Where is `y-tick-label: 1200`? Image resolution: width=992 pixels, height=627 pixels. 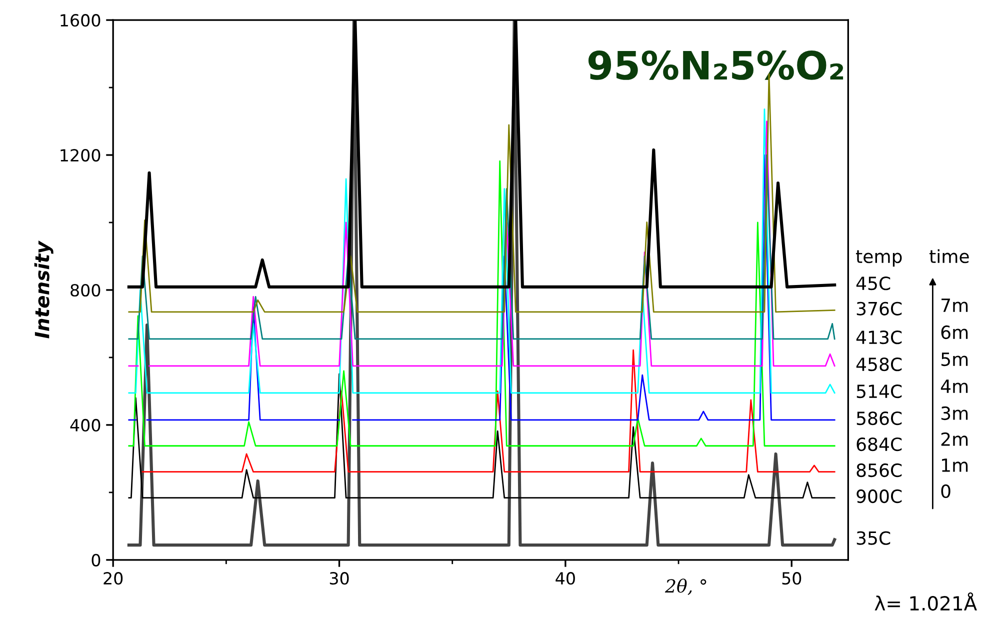 y-tick-label: 1200 is located at coordinates (80, 155).